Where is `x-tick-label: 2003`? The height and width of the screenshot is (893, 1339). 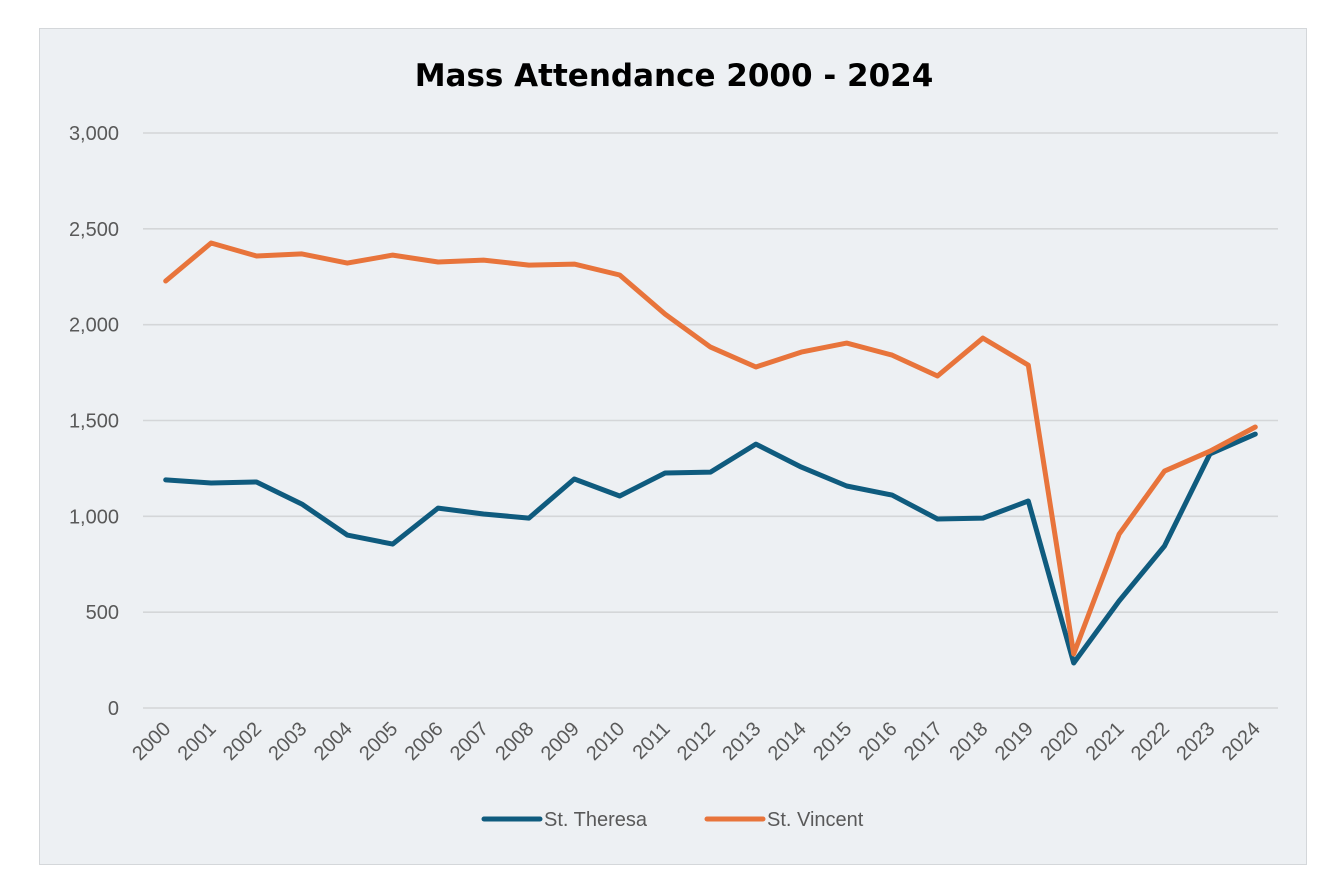
x-tick-label: 2003 is located at coordinates (287, 741).